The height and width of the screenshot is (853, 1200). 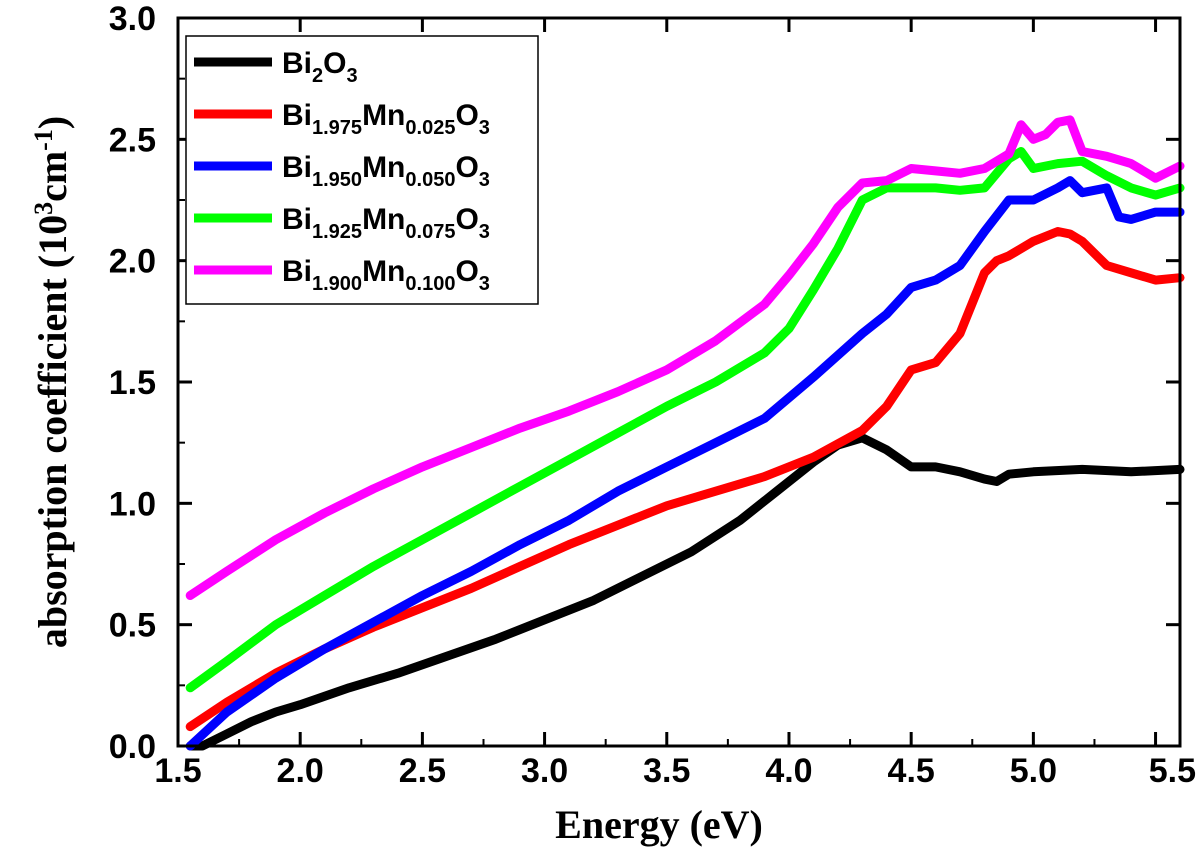 I want to click on y-tick-label: 1.5, so click(x=132, y=383).